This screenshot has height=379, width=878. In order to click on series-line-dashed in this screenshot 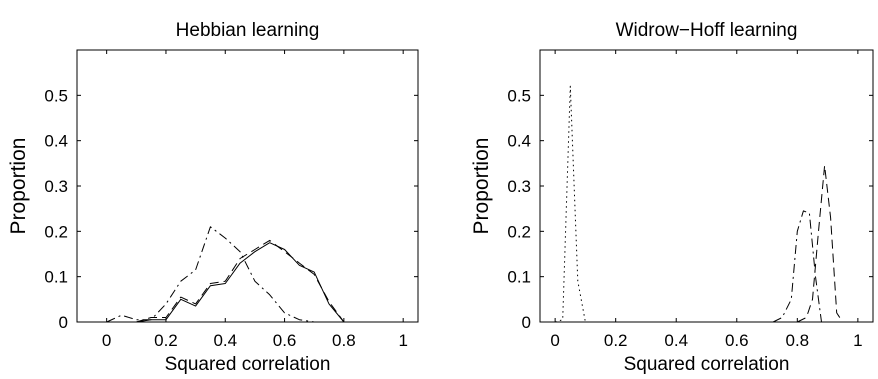, I will do `click(820, 244)`.